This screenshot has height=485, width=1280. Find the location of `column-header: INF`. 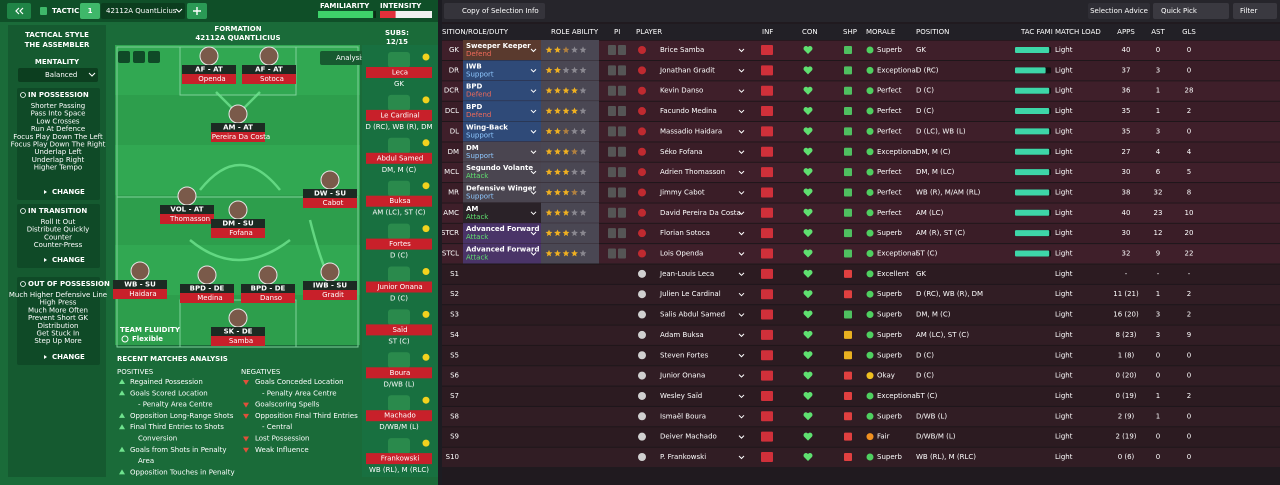

column-header: INF is located at coordinates (767, 32).